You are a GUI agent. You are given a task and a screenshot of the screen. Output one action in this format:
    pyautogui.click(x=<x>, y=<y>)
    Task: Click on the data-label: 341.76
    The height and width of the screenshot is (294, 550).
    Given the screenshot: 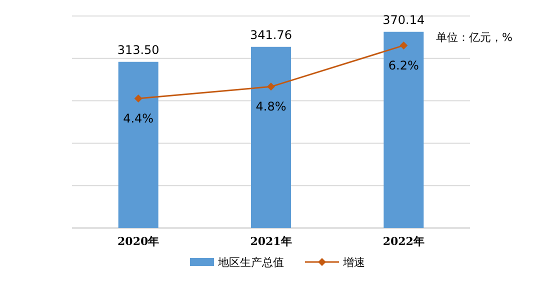 What is the action you would take?
    pyautogui.click(x=271, y=35)
    